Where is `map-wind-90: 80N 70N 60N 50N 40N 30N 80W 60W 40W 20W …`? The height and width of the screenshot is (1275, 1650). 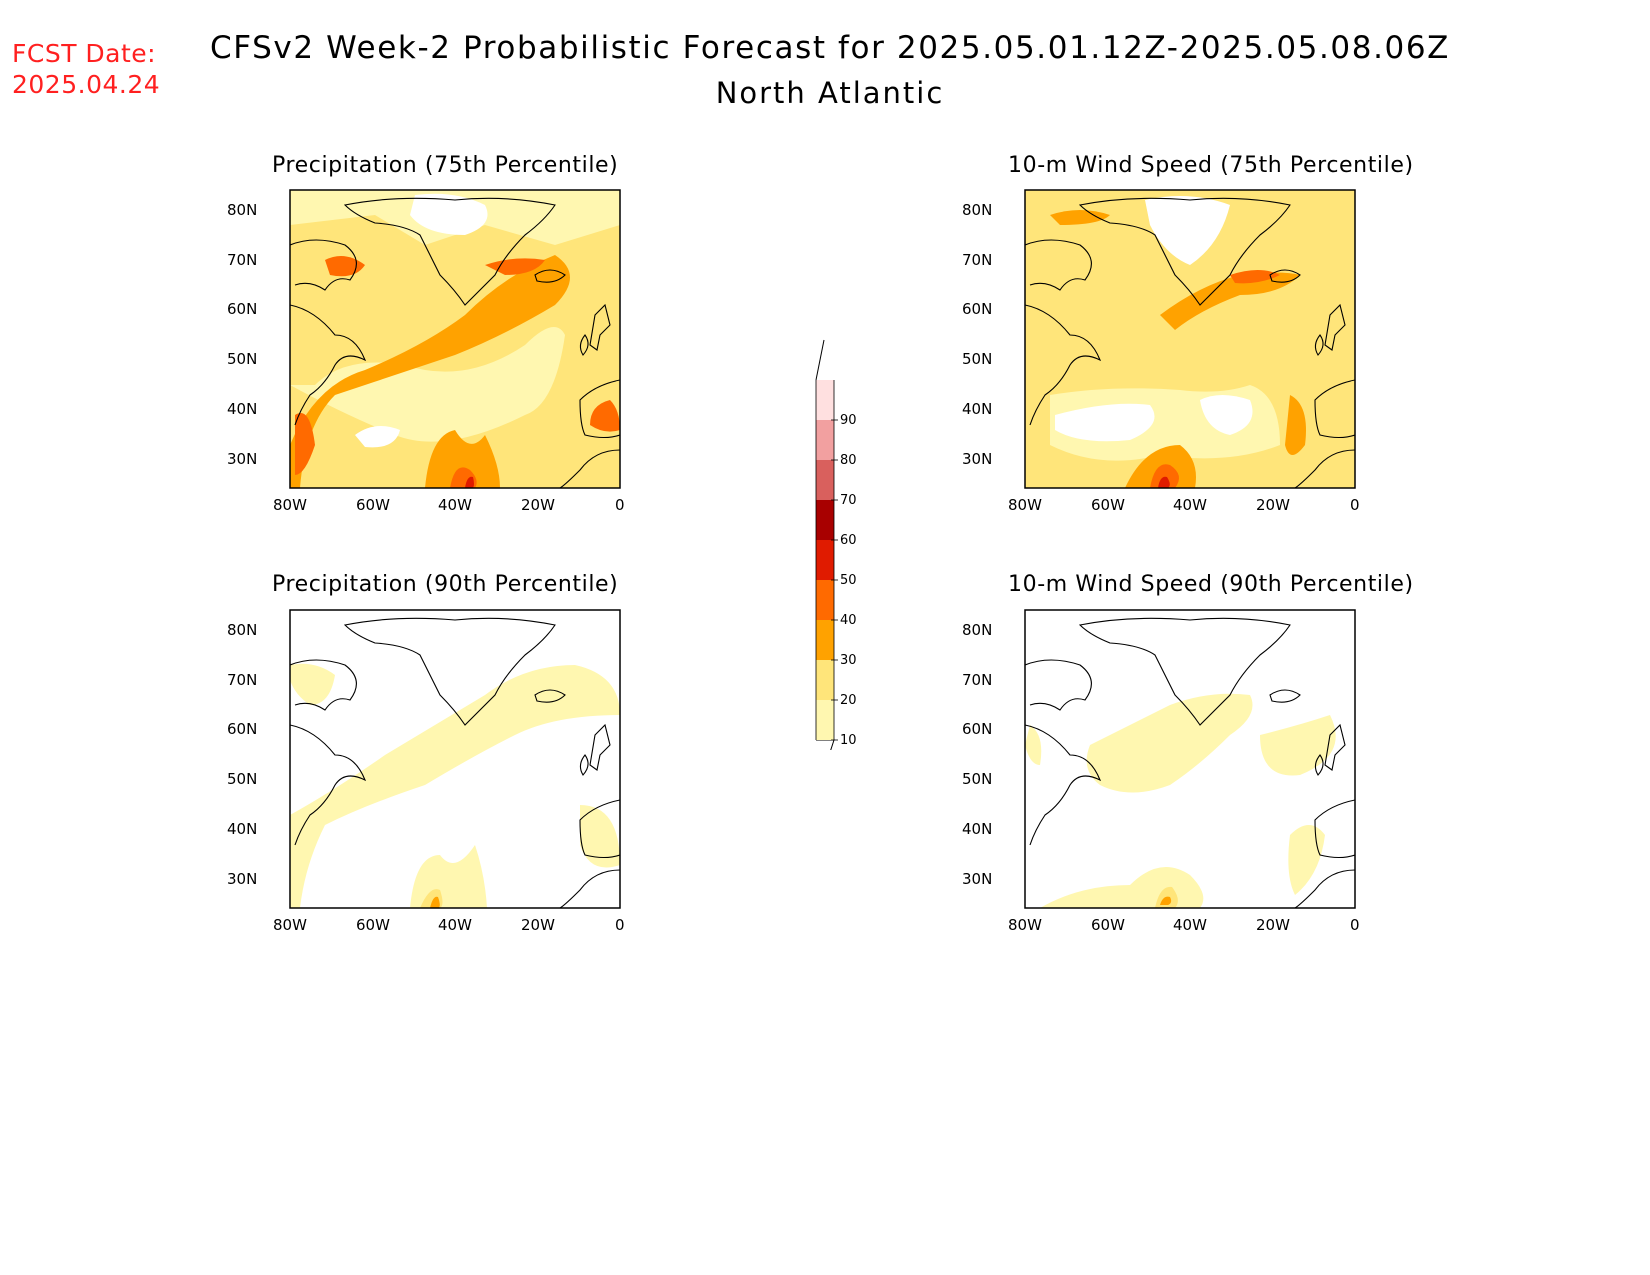
map-wind-90: 80N 70N 60N 50N 40N 30N 80W 60W 40W 20W … is located at coordinates (1170, 772).